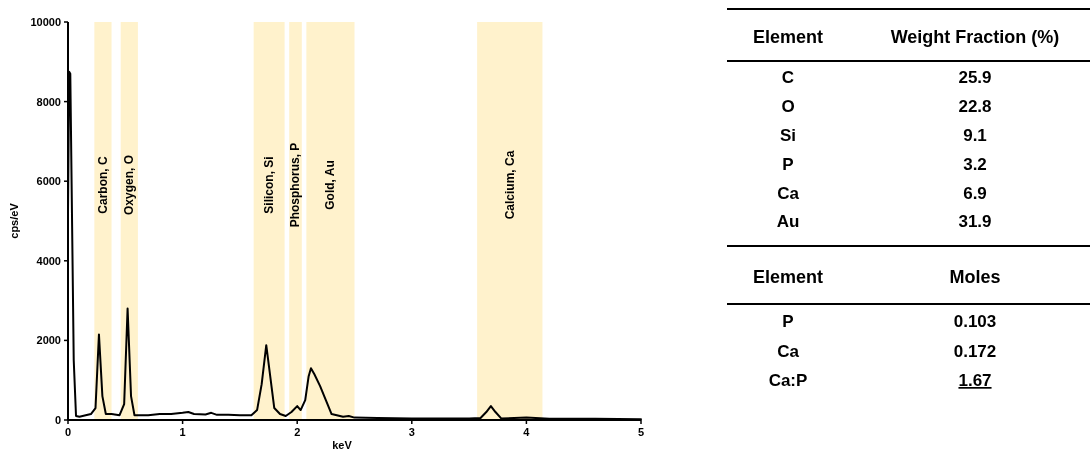  I want to click on y-tick-label: 4000, so click(48, 260).